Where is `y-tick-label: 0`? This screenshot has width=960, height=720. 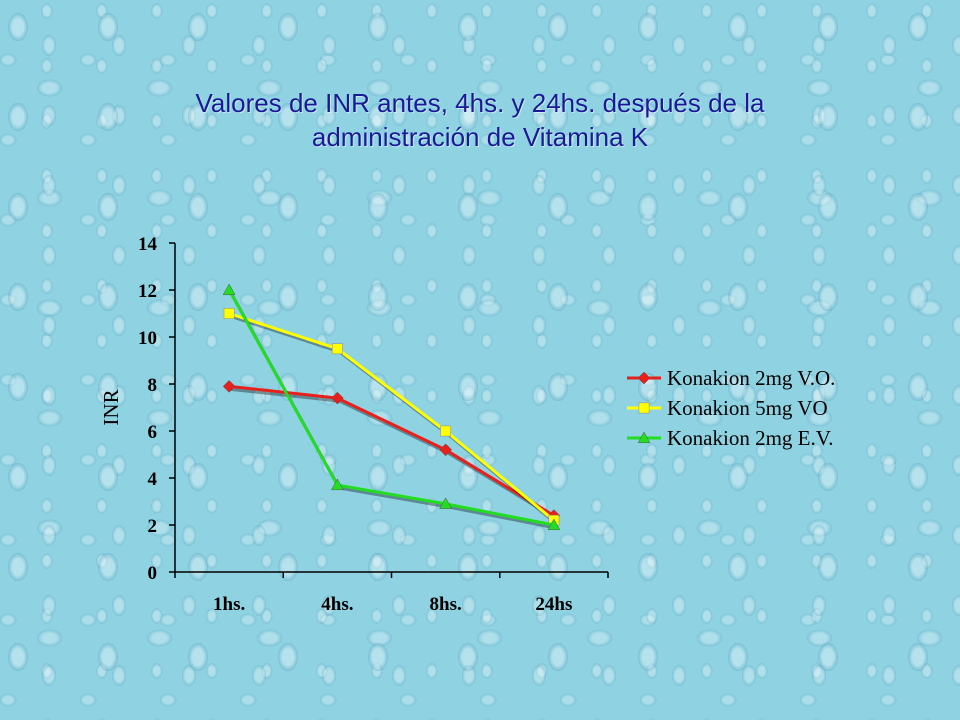
y-tick-label: 0 is located at coordinates (153, 573).